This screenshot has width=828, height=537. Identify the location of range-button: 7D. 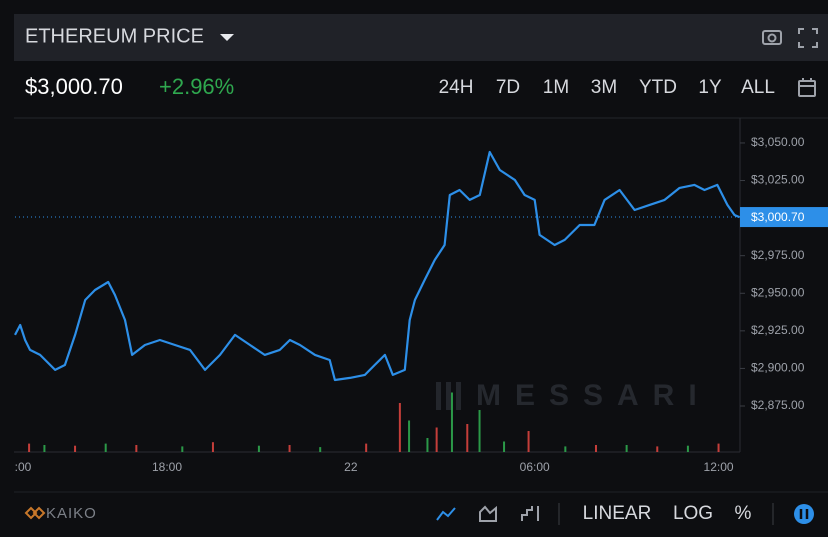
(508, 87).